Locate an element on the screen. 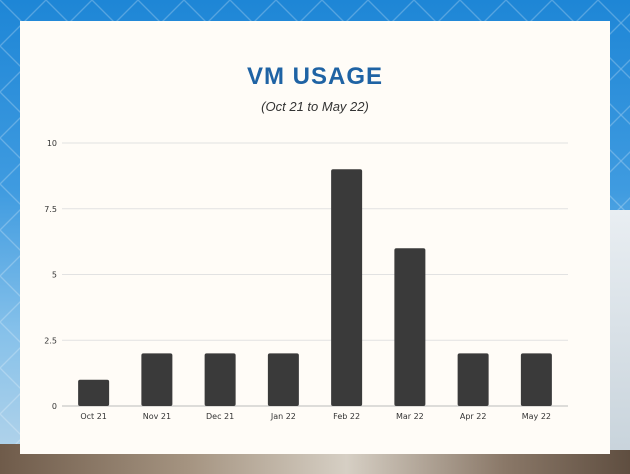  y-tick-label: 0 is located at coordinates (54, 406).